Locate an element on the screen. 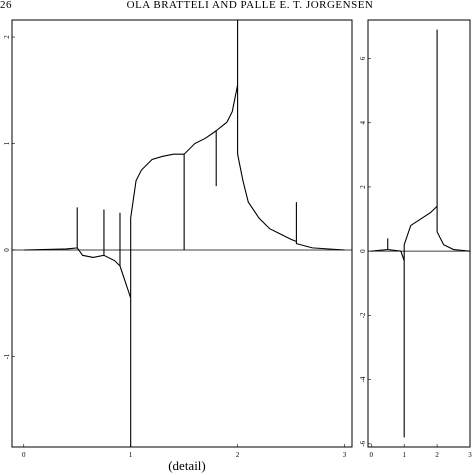  y-tick-label: -1 is located at coordinates (7, 356).